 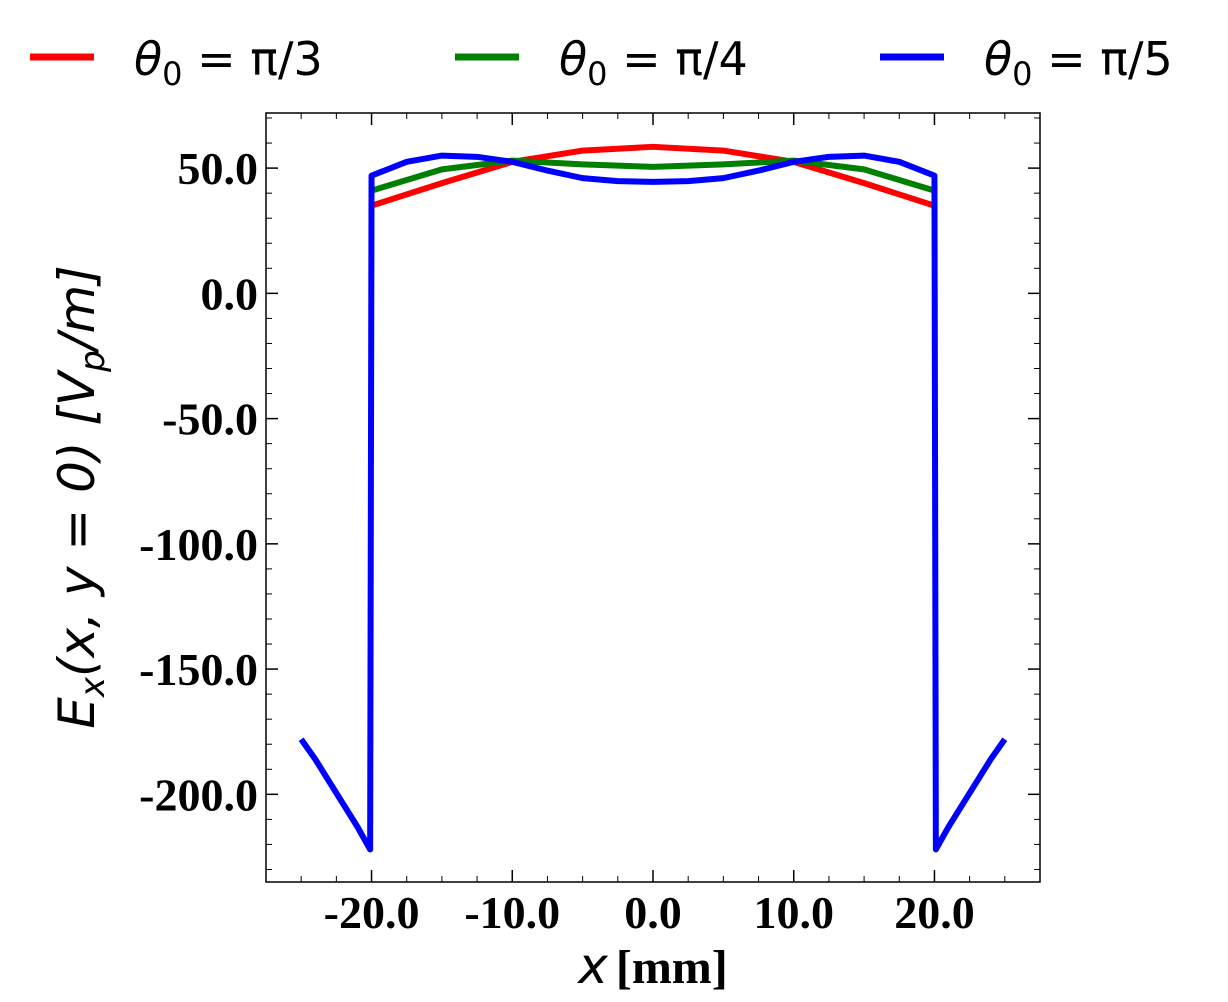 I want to click on y-axis-main: E, so click(x=77, y=713).